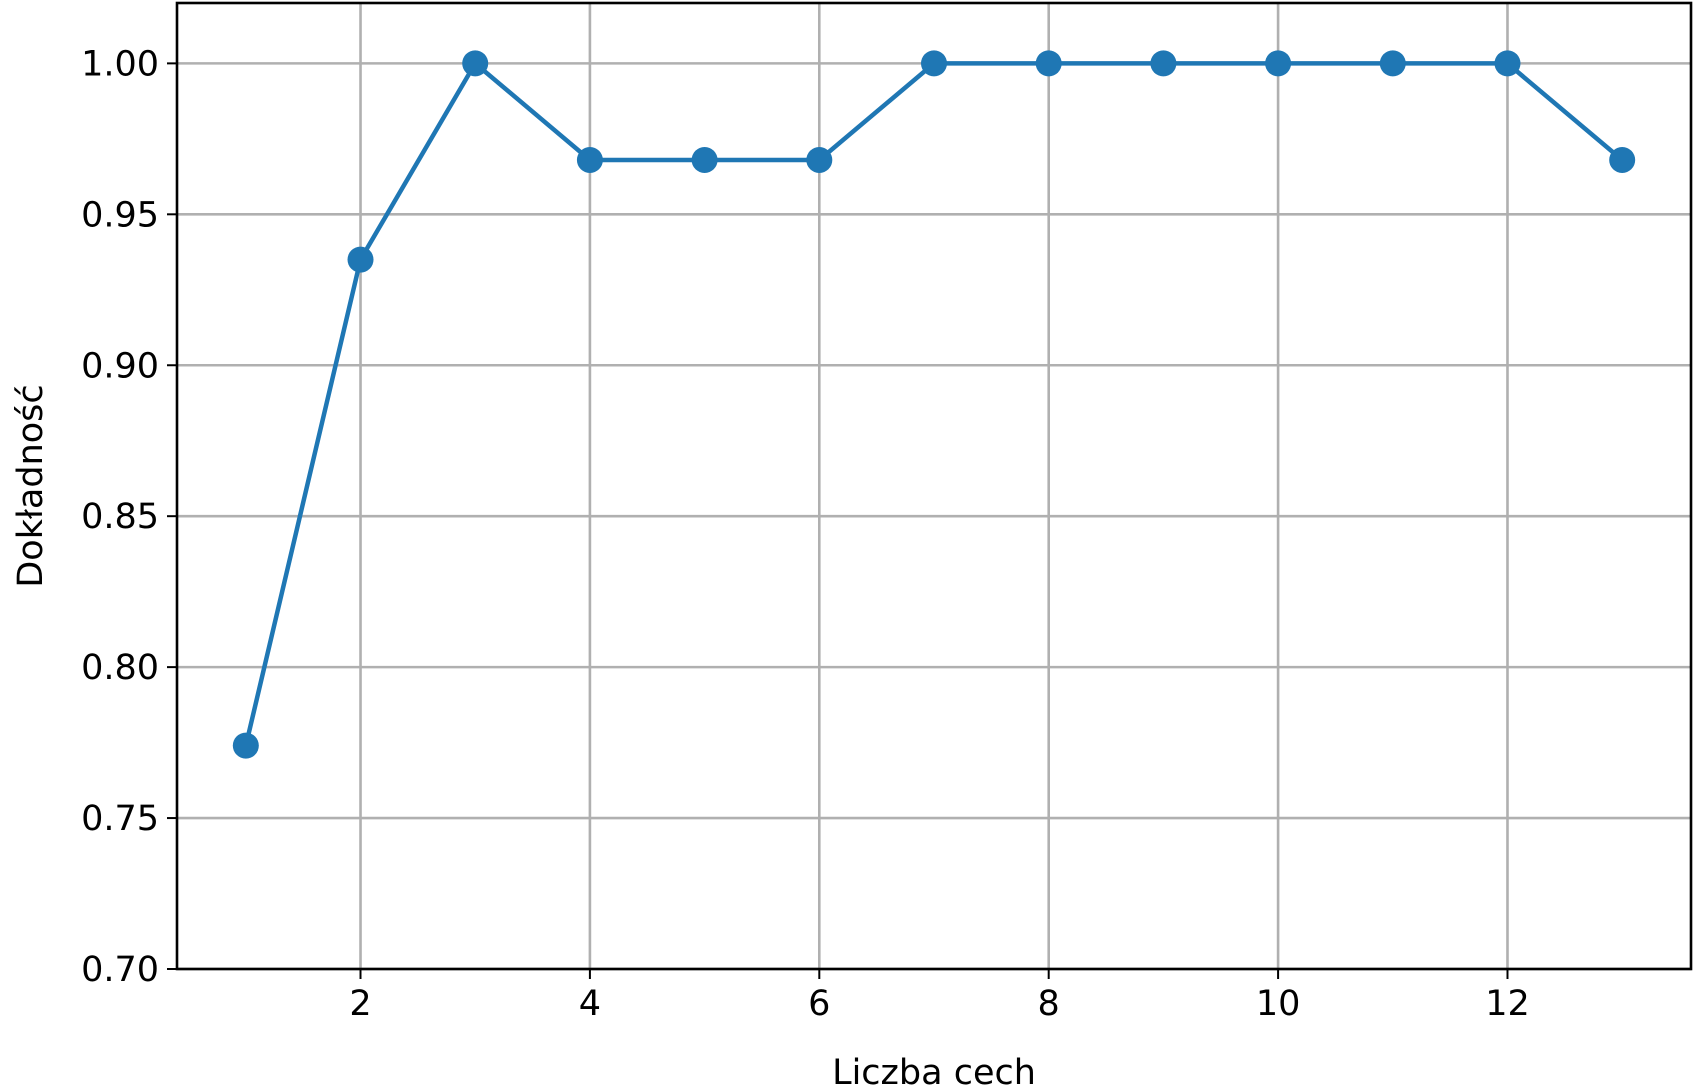 The height and width of the screenshot is (1086, 1695). I want to click on y-axis-label: Dokładność, so click(31, 485).